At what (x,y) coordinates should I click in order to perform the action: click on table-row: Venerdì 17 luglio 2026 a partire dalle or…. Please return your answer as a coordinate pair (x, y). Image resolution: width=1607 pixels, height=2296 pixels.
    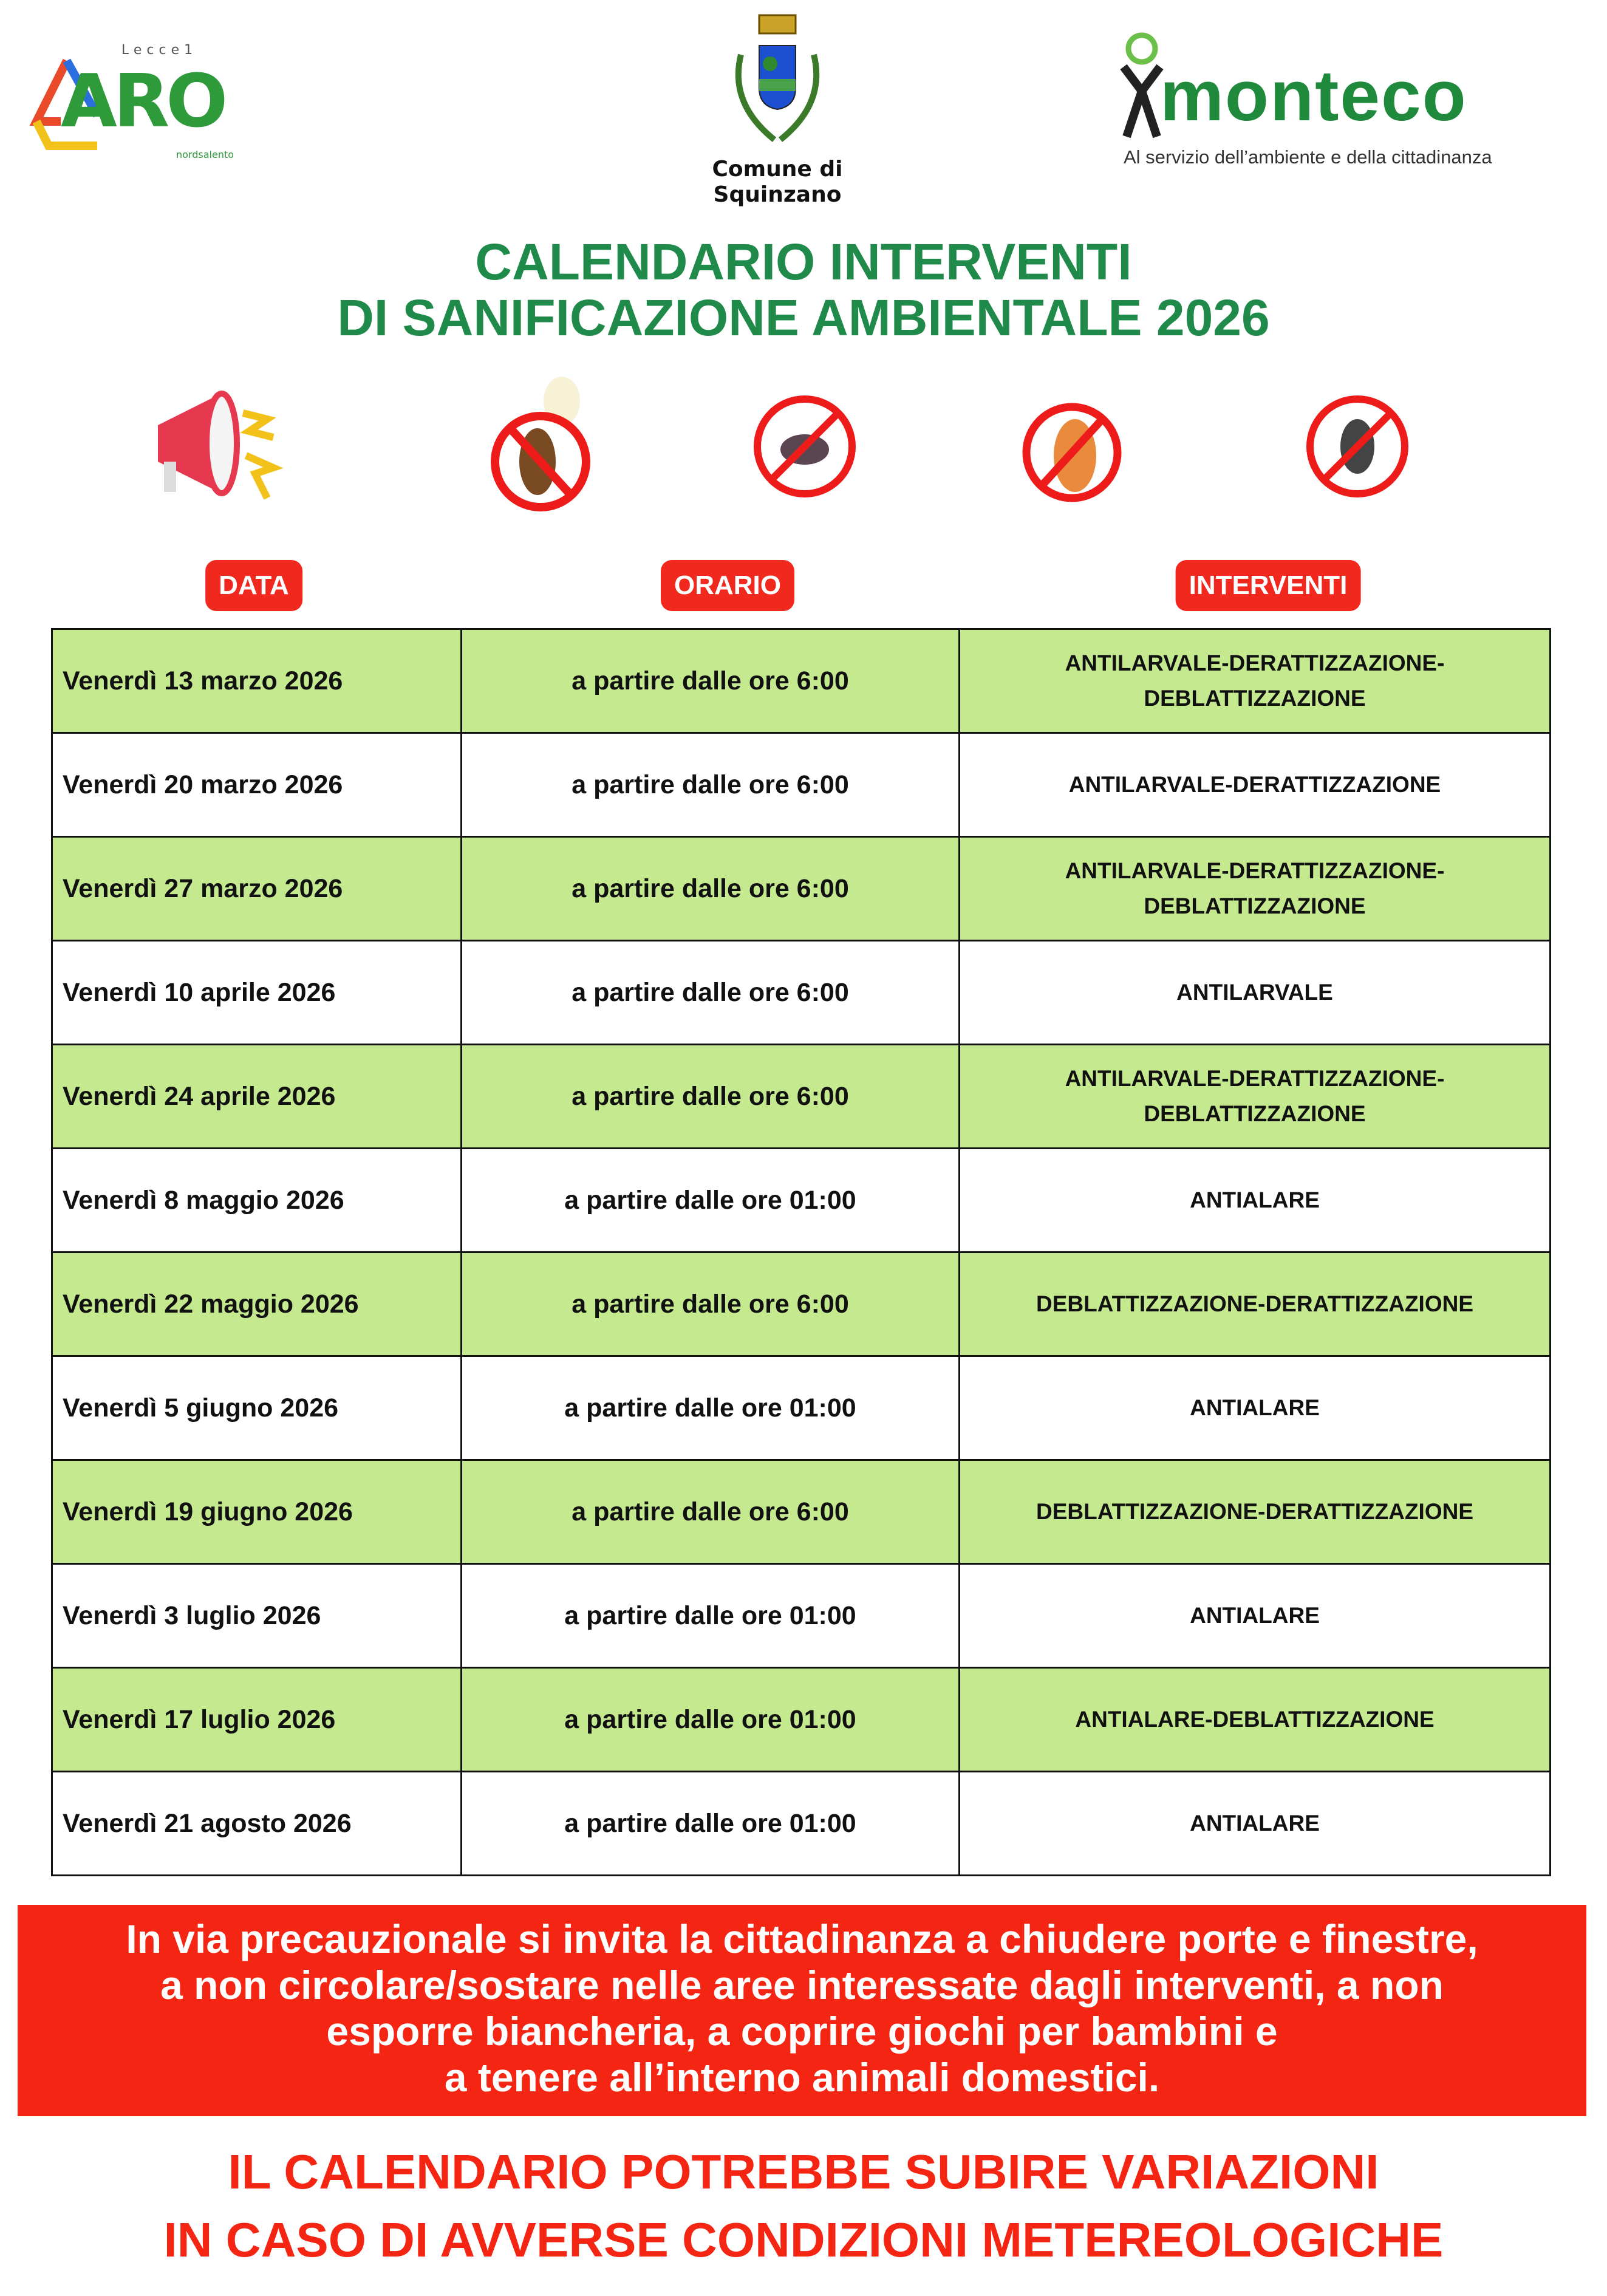
    Looking at the image, I should click on (801, 1719).